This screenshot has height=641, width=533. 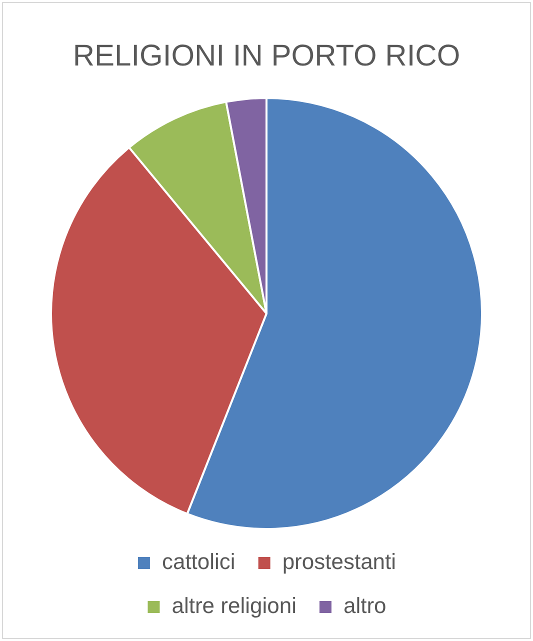 I want to click on legend-label: cattolici, so click(x=199, y=561).